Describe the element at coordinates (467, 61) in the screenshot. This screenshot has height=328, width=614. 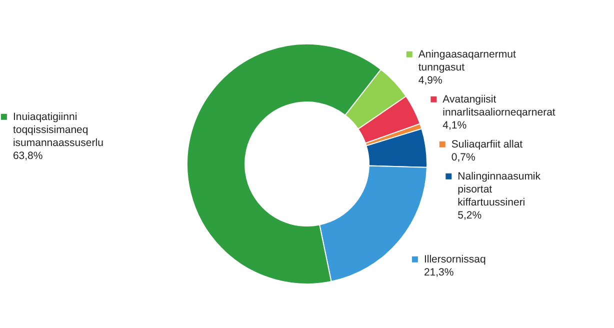
I see `legend-label: Aningaasaqarnermut tunngasut` at that location.